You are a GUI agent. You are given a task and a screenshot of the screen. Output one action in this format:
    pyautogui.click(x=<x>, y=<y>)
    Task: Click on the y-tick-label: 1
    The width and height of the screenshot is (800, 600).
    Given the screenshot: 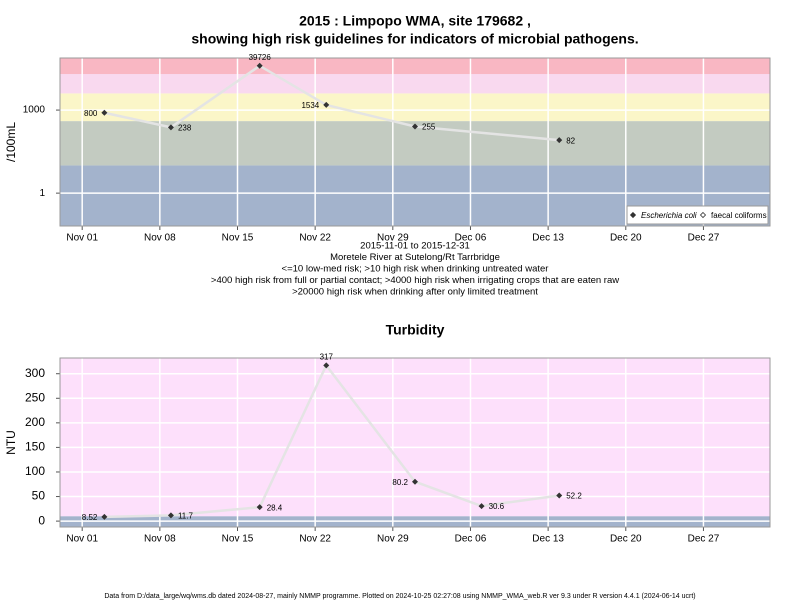 What is the action you would take?
    pyautogui.click(x=42, y=193)
    